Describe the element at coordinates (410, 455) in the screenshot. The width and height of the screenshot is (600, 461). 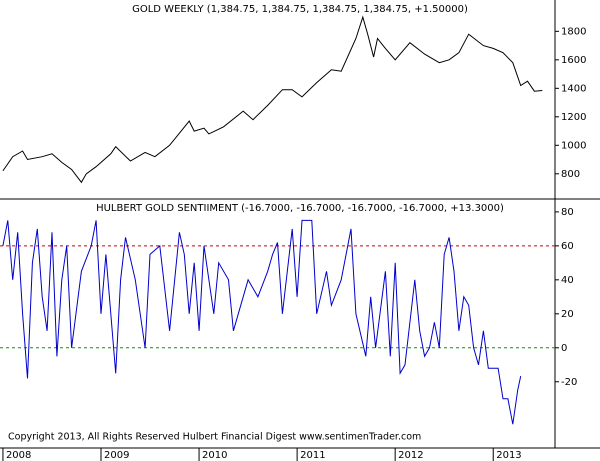
I see `x-tick-label: 2012` at that location.